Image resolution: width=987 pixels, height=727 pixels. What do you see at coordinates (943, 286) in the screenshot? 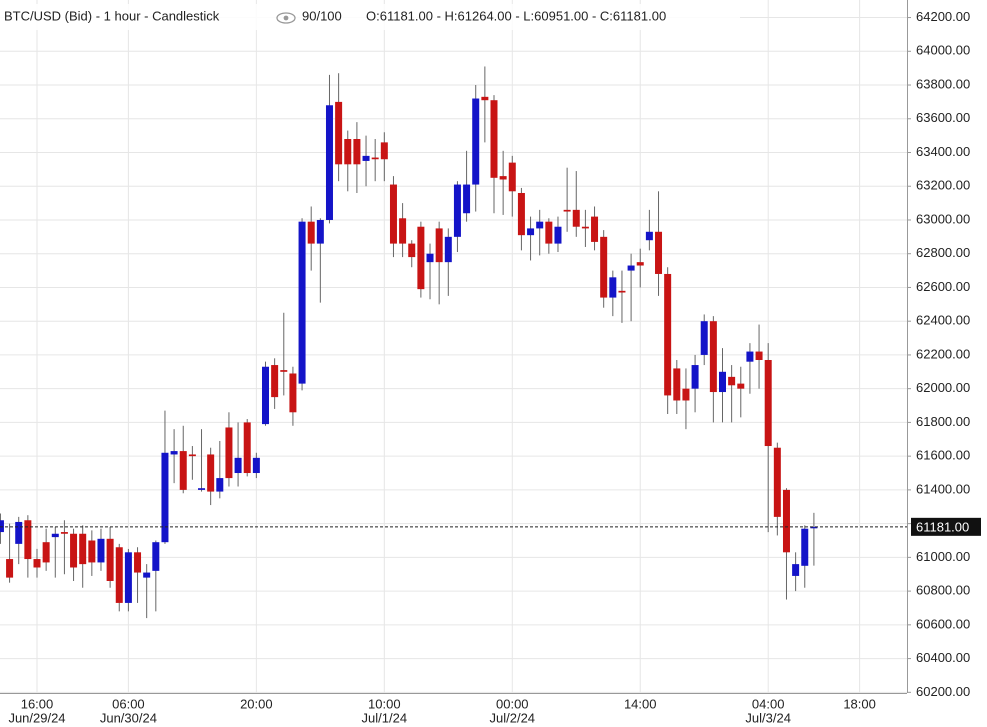
I see `y-tick-label: 62600.00` at bounding box center [943, 286].